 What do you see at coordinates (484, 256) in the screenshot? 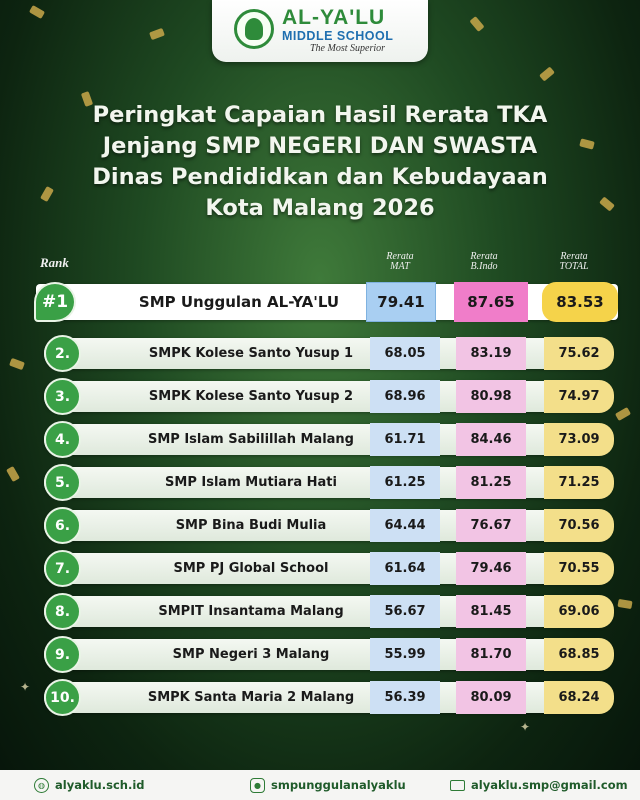
I see `indo-header-top: Rerata` at bounding box center [484, 256].